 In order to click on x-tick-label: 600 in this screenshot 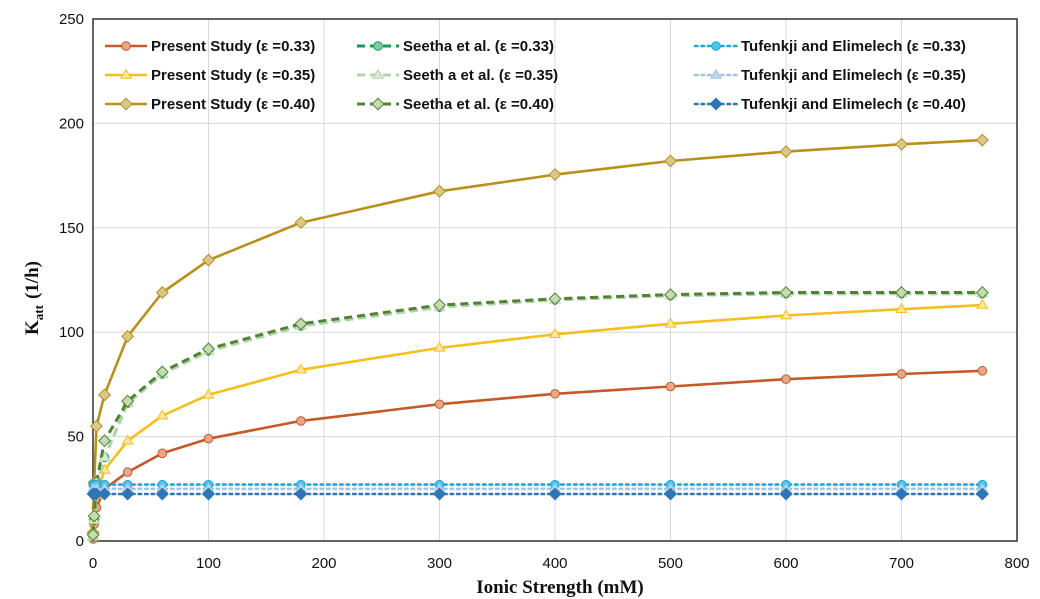, I will do `click(785, 563)`.